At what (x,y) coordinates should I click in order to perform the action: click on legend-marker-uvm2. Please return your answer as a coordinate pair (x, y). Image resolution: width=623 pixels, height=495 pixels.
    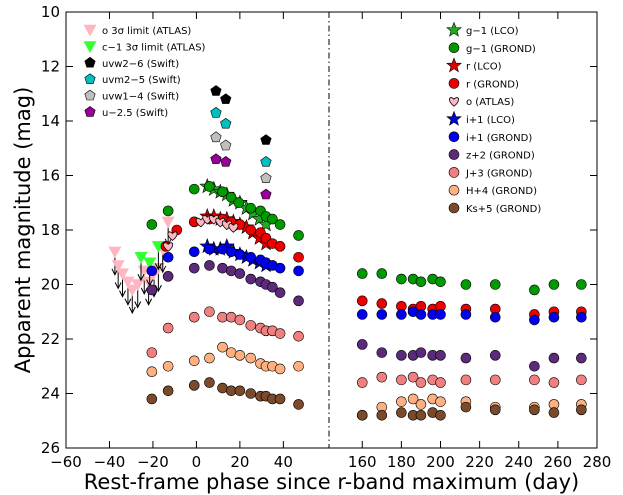
    Looking at the image, I should click on (90, 78).